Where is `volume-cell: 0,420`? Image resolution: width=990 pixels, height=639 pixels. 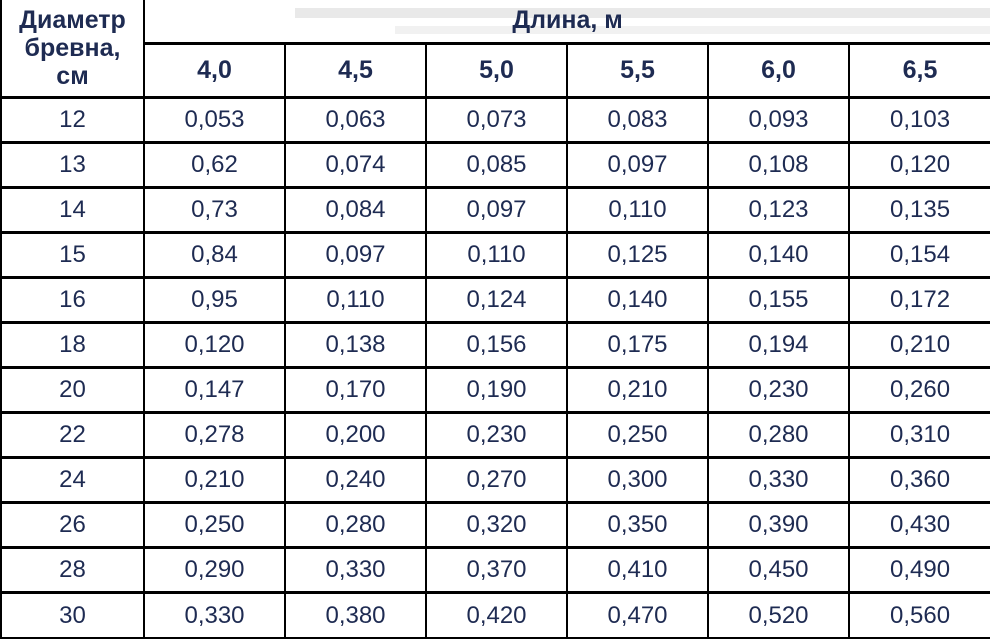
volume-cell: 0,420 is located at coordinates (496, 615).